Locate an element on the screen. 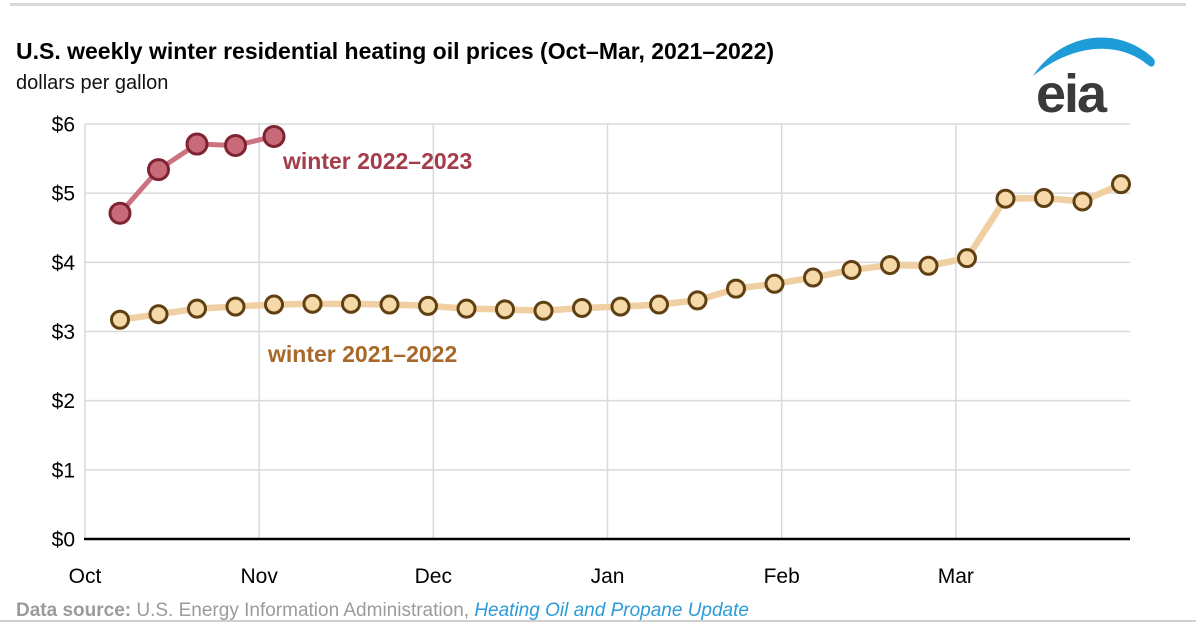 The image size is (1196, 633). y-tick-label: $2 is located at coordinates (63, 401).